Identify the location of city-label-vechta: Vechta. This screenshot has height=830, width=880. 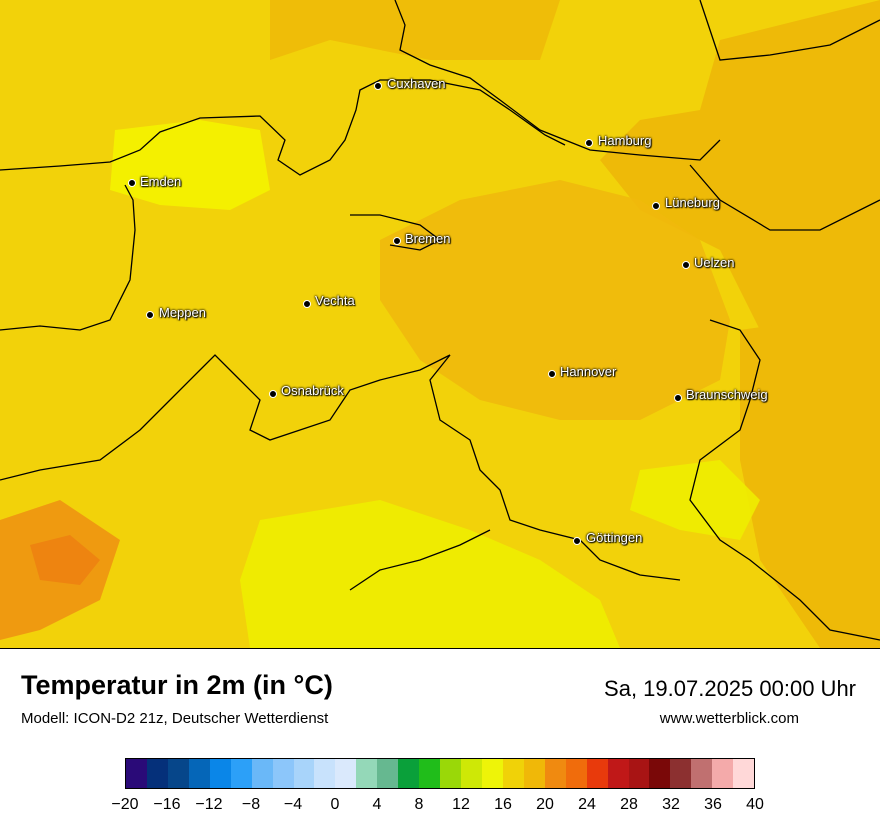
(335, 300).